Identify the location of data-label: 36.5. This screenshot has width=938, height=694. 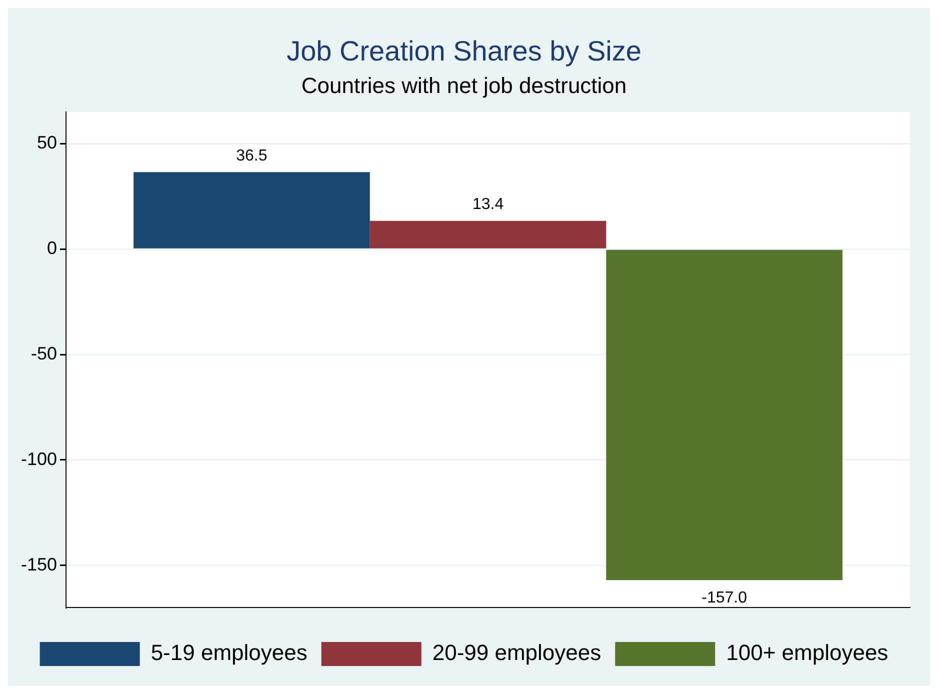
(252, 156).